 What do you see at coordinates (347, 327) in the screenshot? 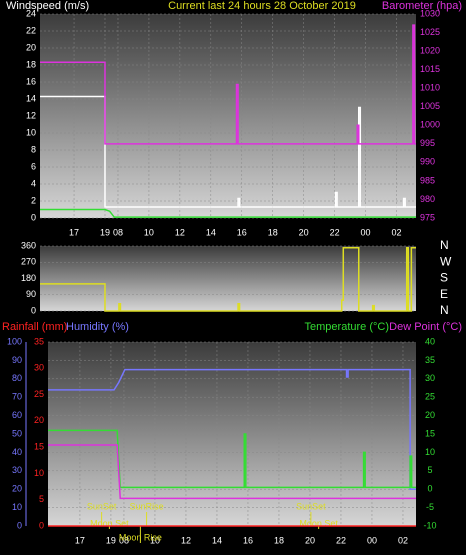
I see `temperature-label: Temperature (°C)` at bounding box center [347, 327].